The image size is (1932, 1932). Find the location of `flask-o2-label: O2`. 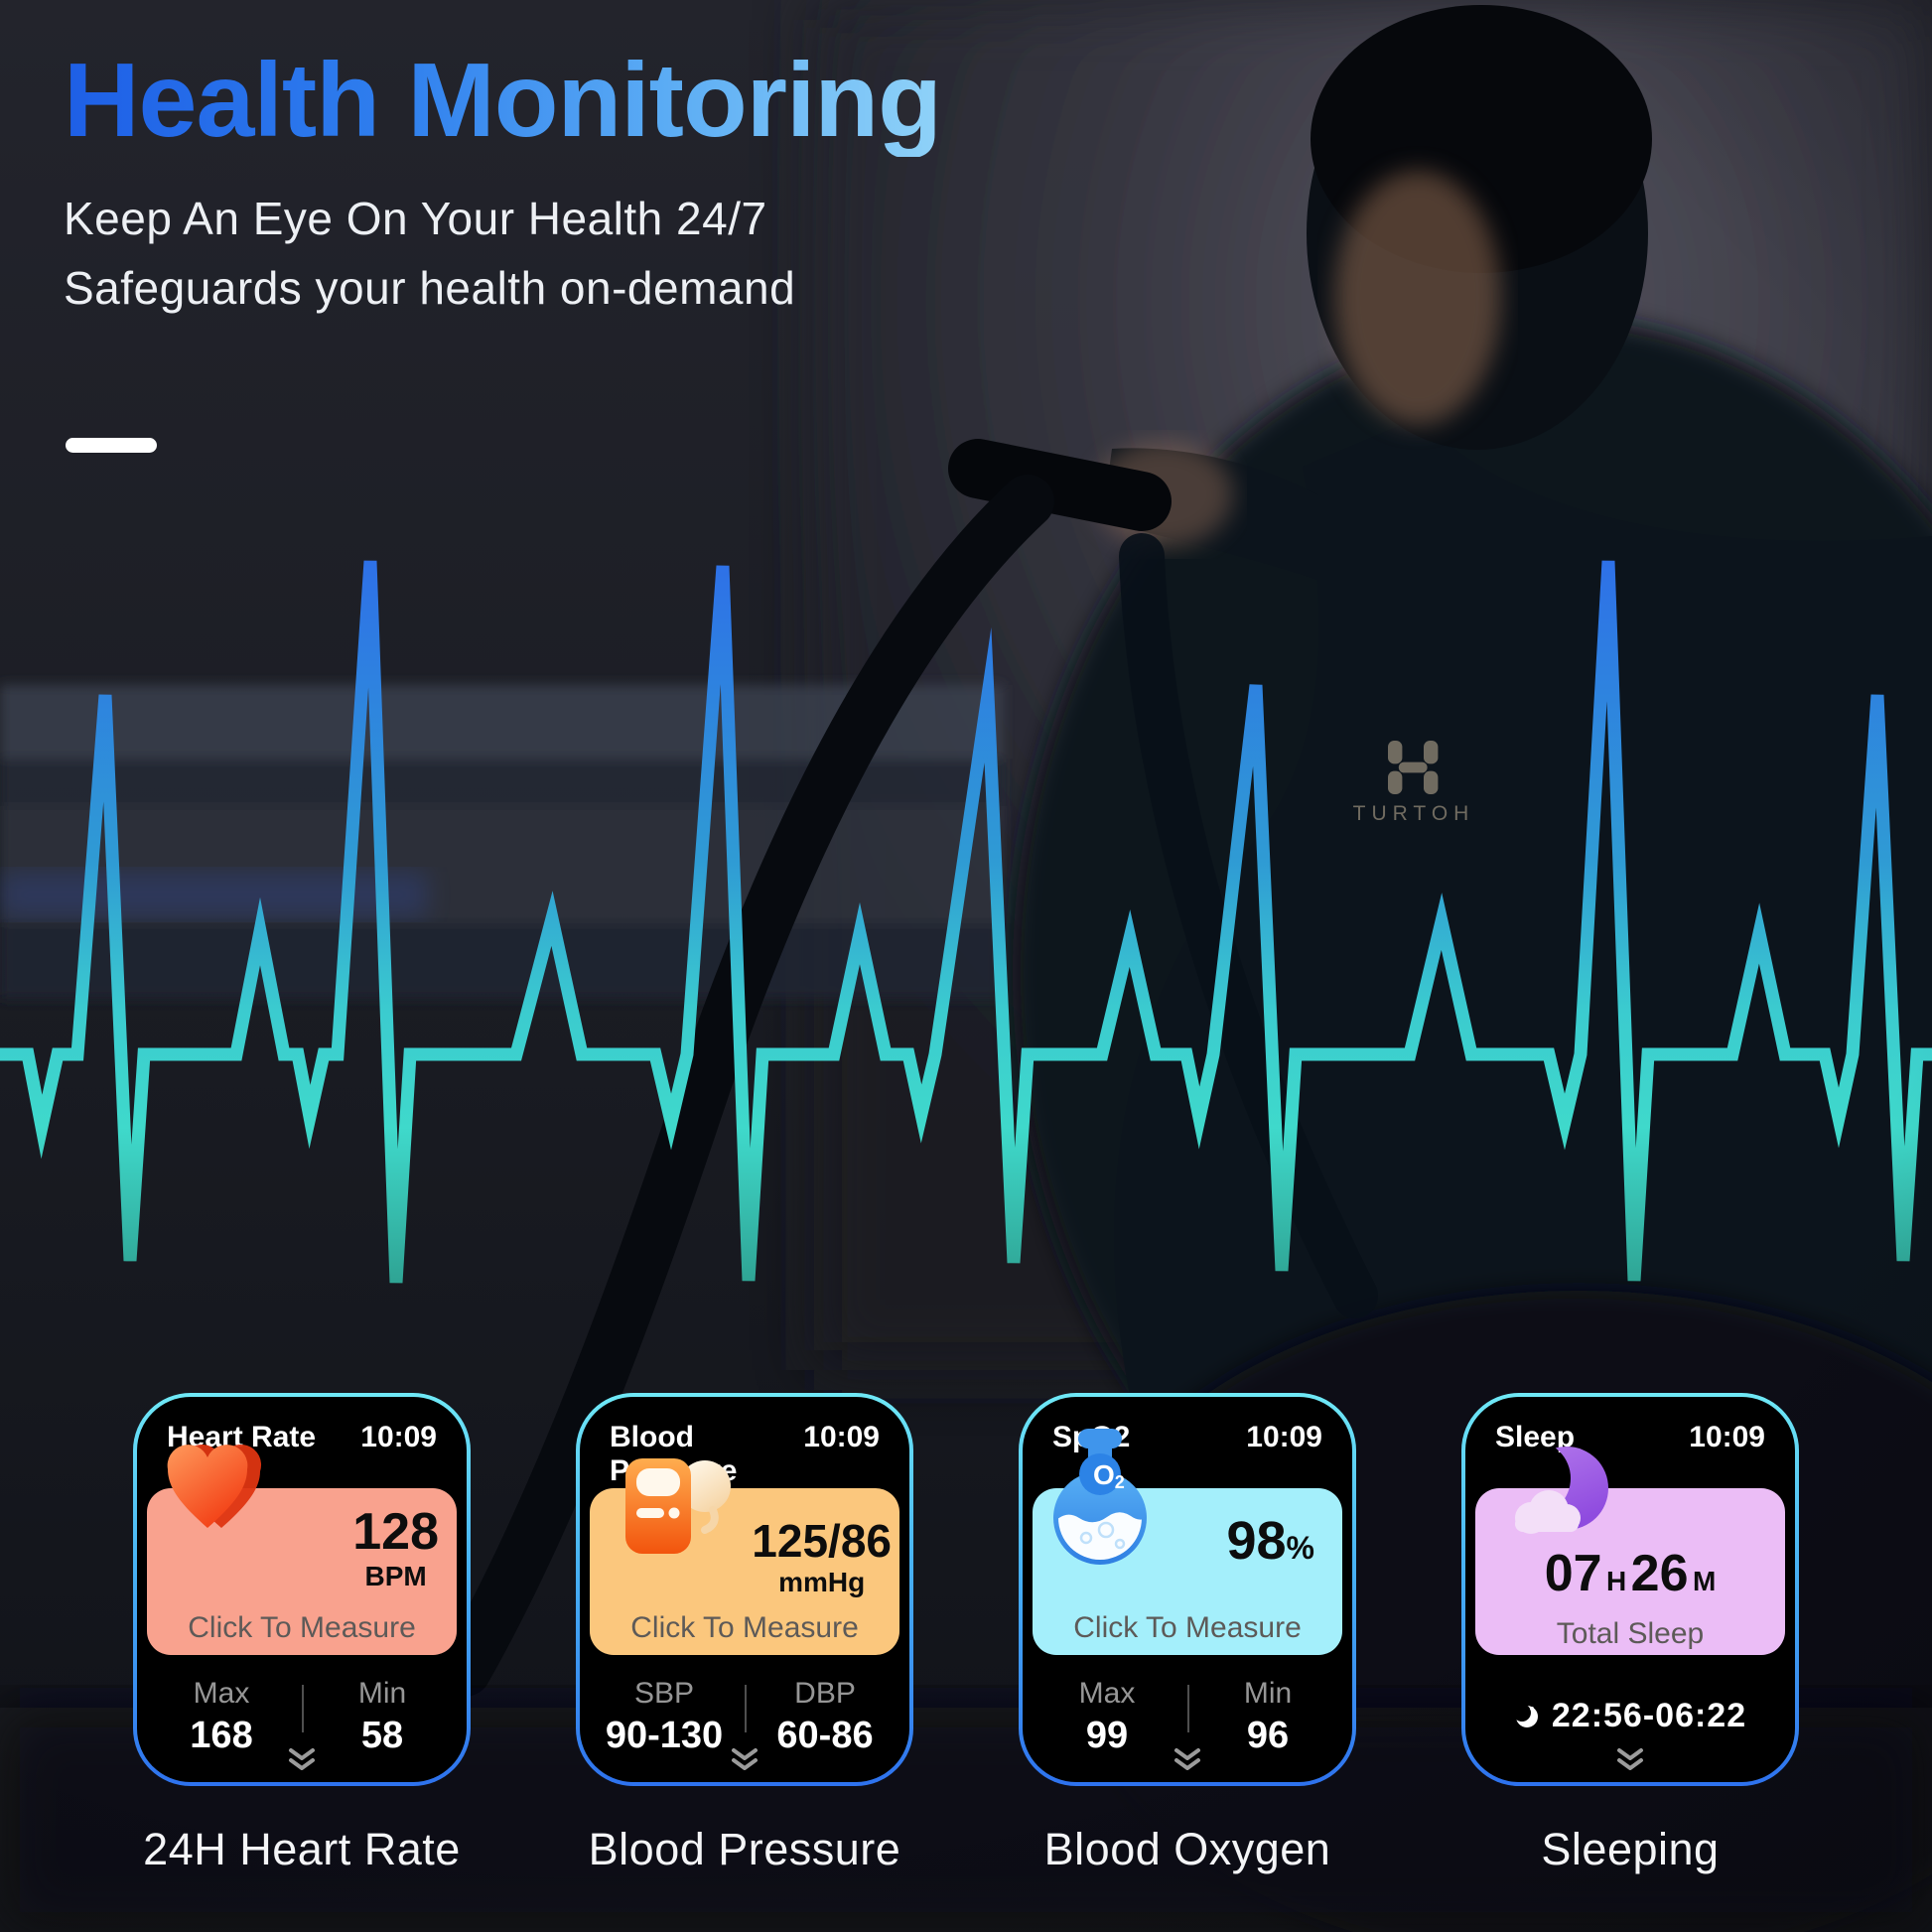

flask-o2-label: O2 is located at coordinates (1109, 1475).